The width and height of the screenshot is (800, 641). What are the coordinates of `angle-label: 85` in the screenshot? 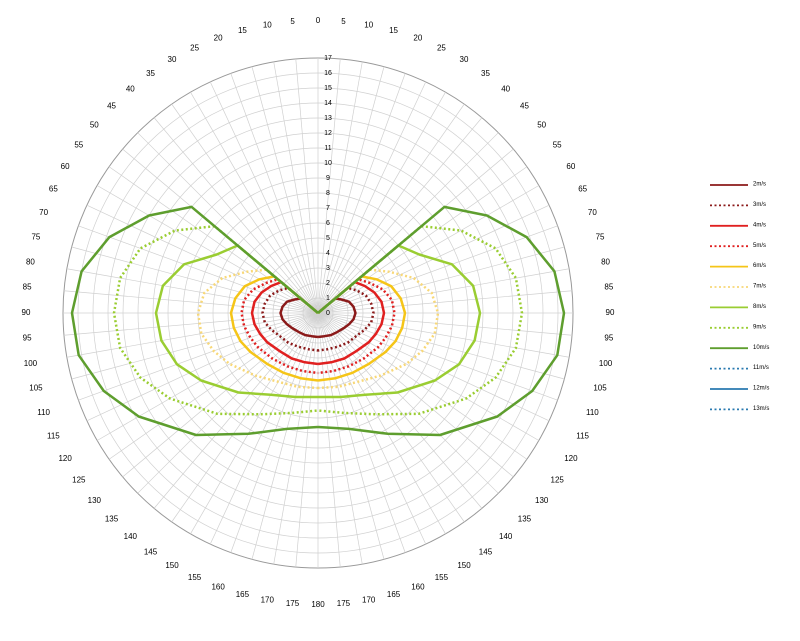 It's located at (27, 287).